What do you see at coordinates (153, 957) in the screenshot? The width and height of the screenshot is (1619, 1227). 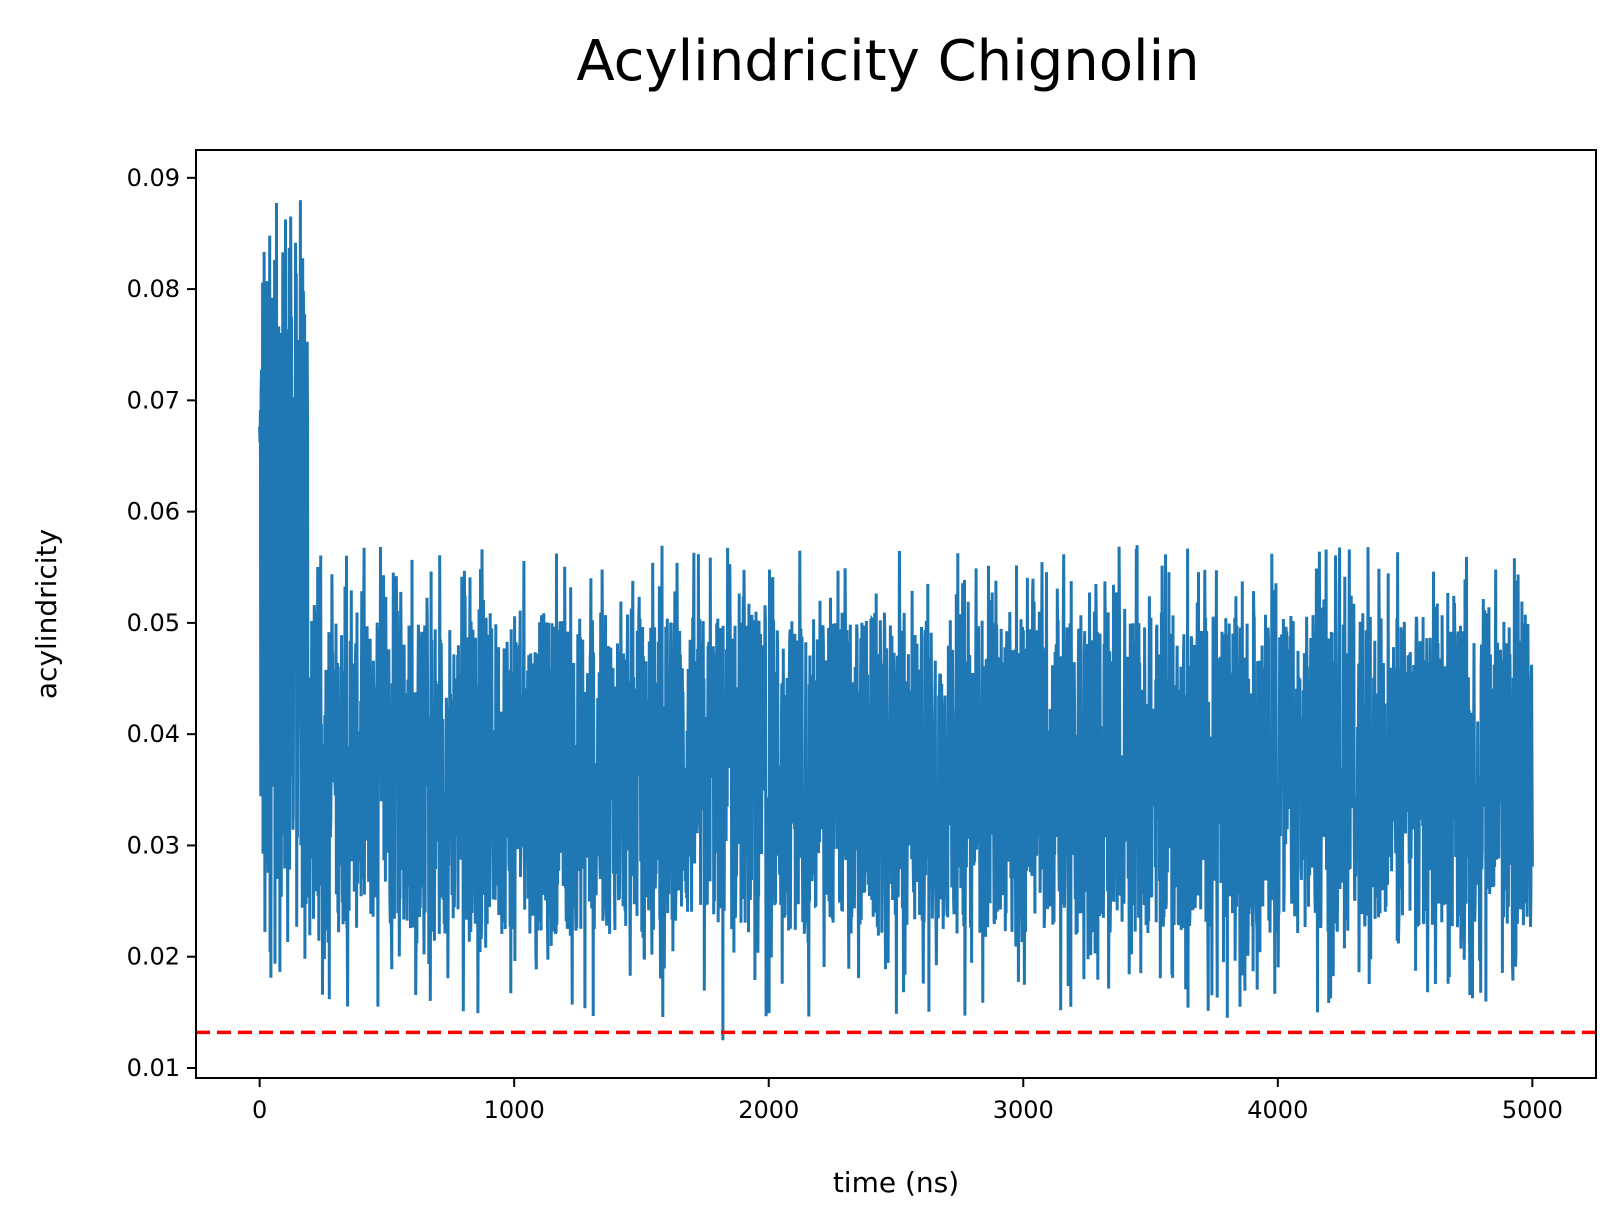 I see `y-tick-label: 0.02` at bounding box center [153, 957].